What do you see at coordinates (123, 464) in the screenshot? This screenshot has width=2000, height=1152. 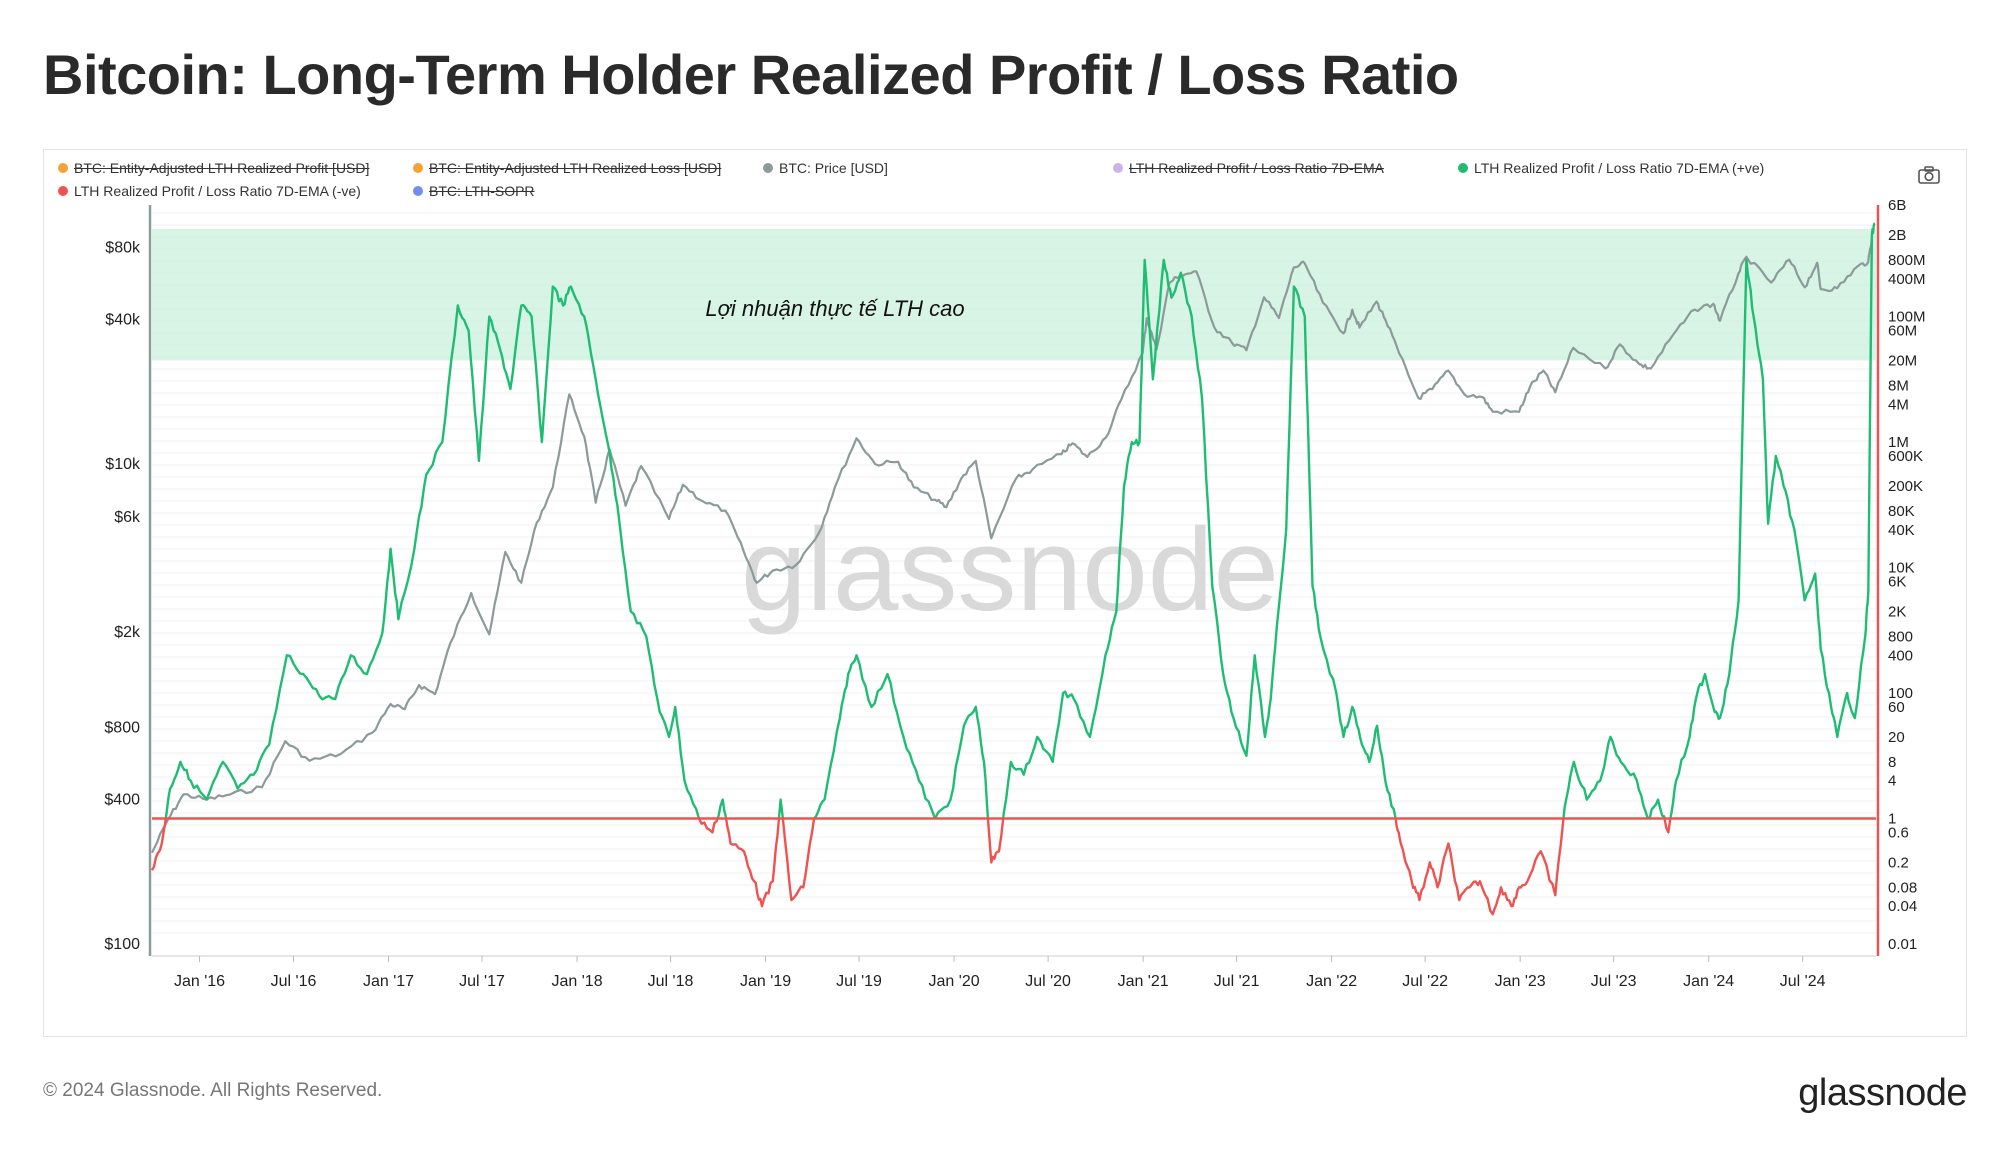 I see `y-left-tick-label: $10k` at bounding box center [123, 464].